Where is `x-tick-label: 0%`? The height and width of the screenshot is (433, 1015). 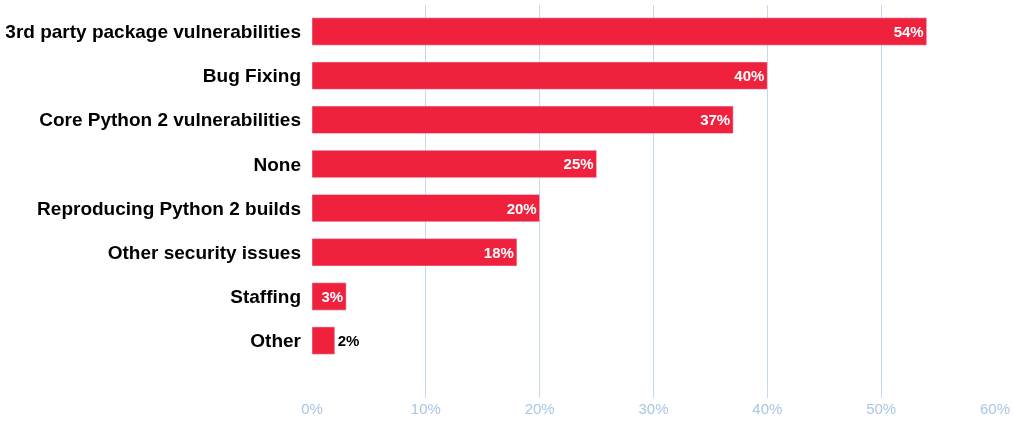 x-tick-label: 0% is located at coordinates (312, 408).